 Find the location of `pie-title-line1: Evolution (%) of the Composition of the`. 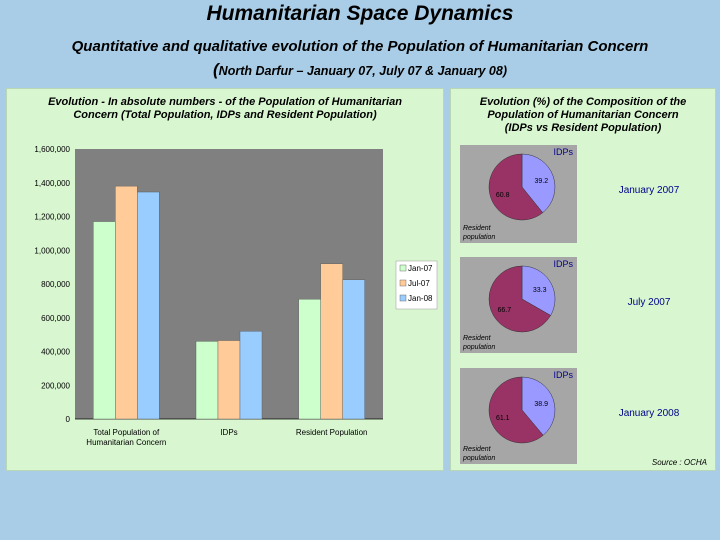

pie-title-line1: Evolution (%) of the Composition of the is located at coordinates (583, 102).